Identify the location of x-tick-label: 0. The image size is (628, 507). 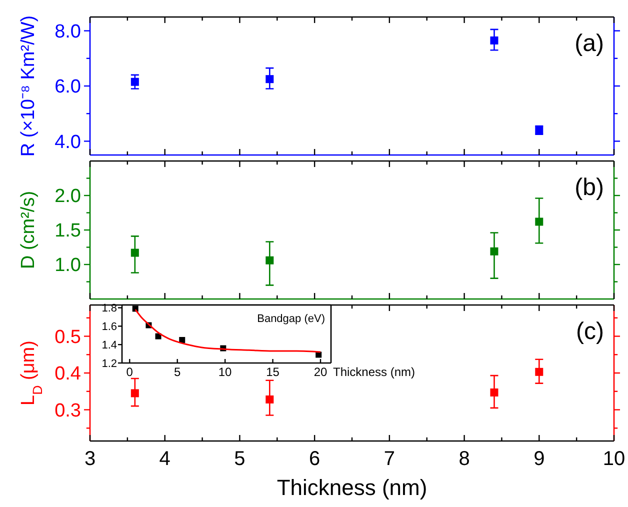
(130, 372).